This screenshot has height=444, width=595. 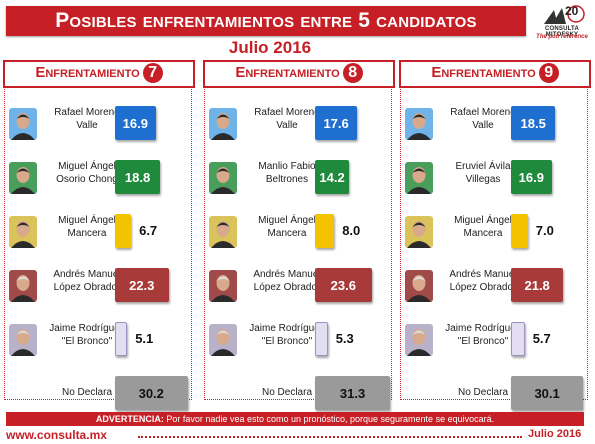 I want to click on value-label: 18.5, so click(x=533, y=123).